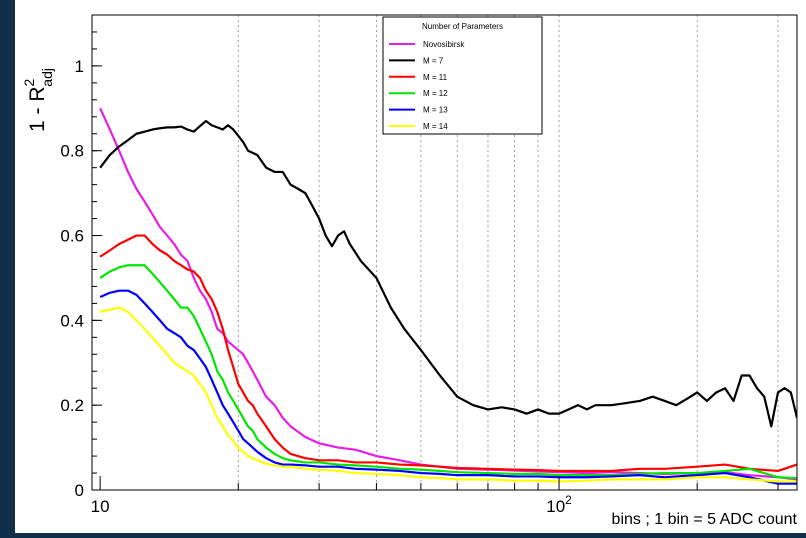 The height and width of the screenshot is (538, 806). I want to click on legend-entry-1: M = 7, so click(433, 60).